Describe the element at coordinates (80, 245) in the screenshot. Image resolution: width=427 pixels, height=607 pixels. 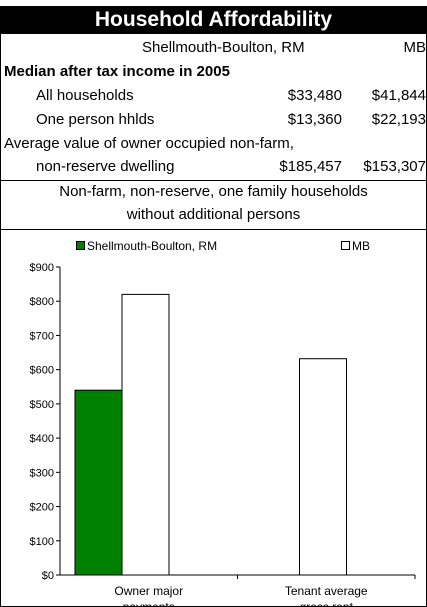
I see `legend-swatch-region` at that location.